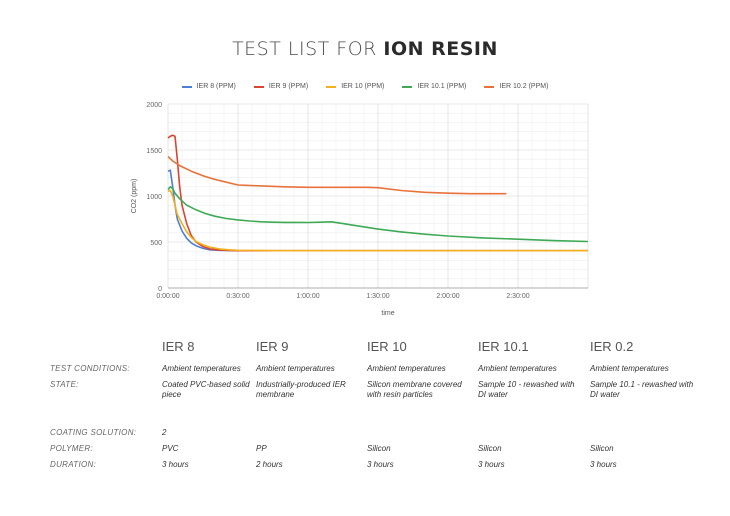 This screenshot has width=730, height=516. I want to click on x-tick-label: 1:30:00, so click(377, 296).